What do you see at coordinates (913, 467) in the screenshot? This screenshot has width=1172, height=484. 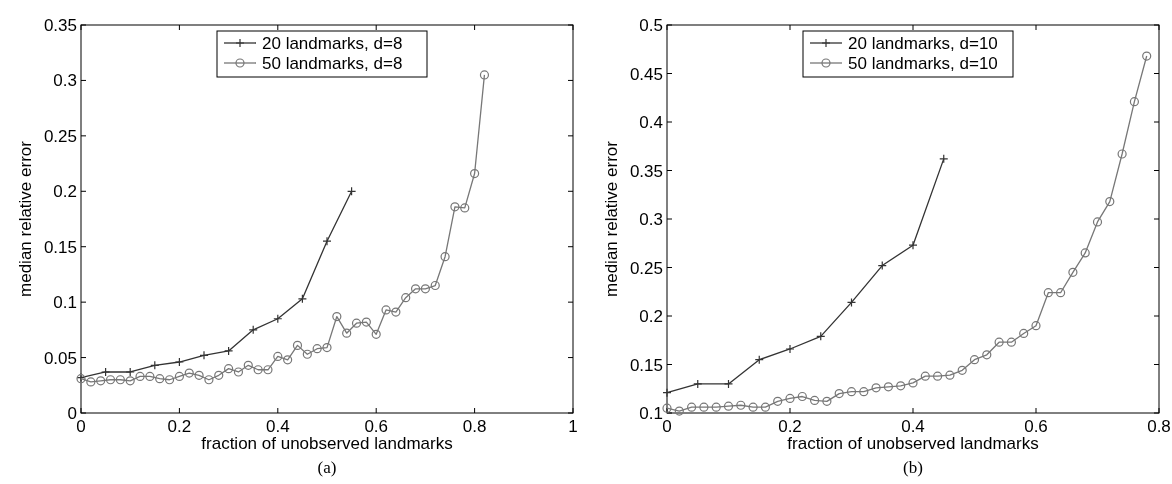 I see `text: (b)` at bounding box center [913, 467].